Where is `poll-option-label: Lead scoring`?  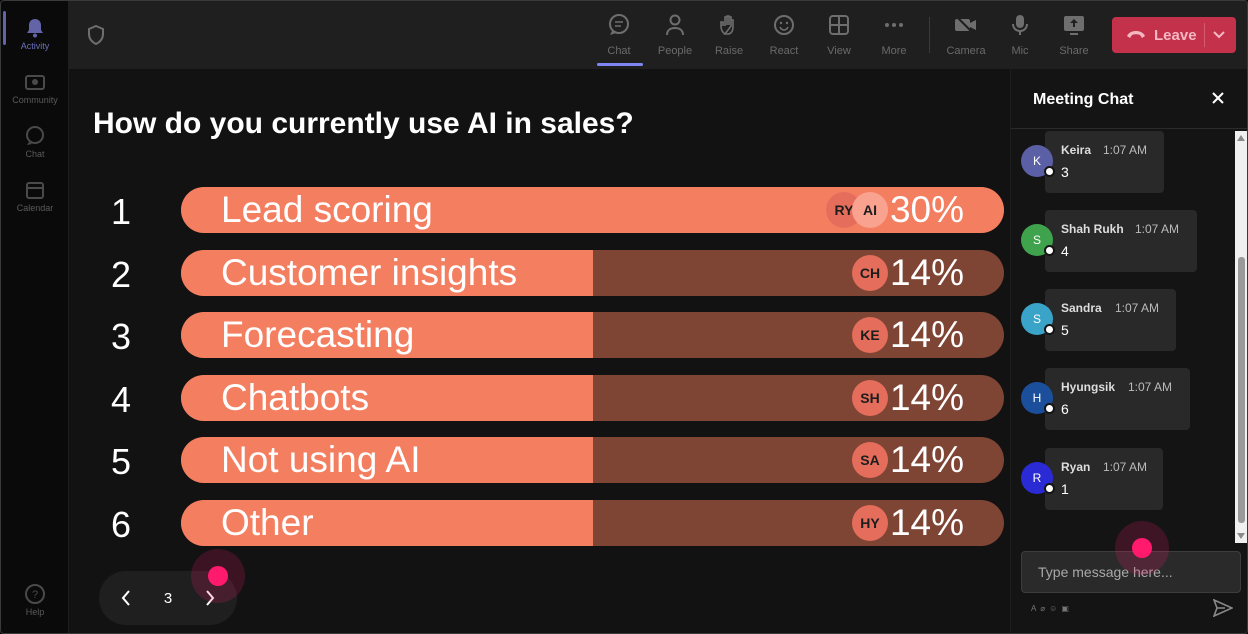 poll-option-label: Lead scoring is located at coordinates (327, 209).